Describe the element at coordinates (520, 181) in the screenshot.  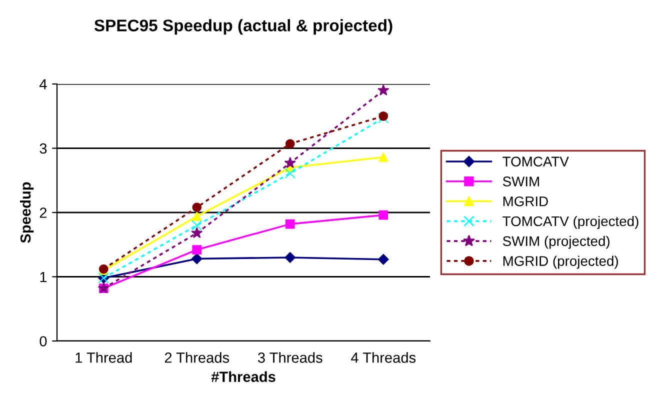
I see `legend-label: SWIM` at that location.